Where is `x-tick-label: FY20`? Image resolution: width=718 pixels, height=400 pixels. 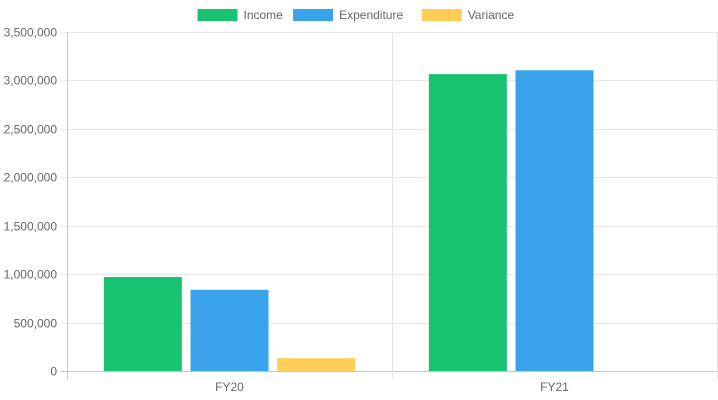
x-tick-label: FY20 is located at coordinates (229, 387).